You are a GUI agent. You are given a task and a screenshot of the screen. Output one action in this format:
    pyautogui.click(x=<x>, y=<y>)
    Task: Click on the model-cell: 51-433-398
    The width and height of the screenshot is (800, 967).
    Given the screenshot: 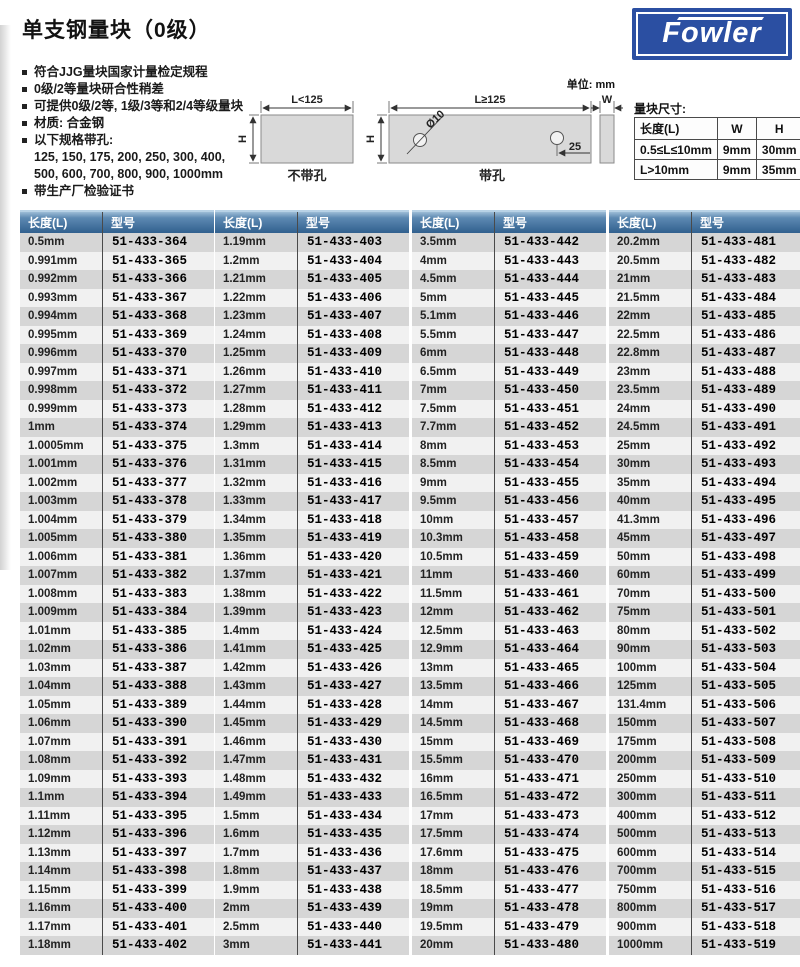 What is the action you would take?
    pyautogui.click(x=158, y=871)
    